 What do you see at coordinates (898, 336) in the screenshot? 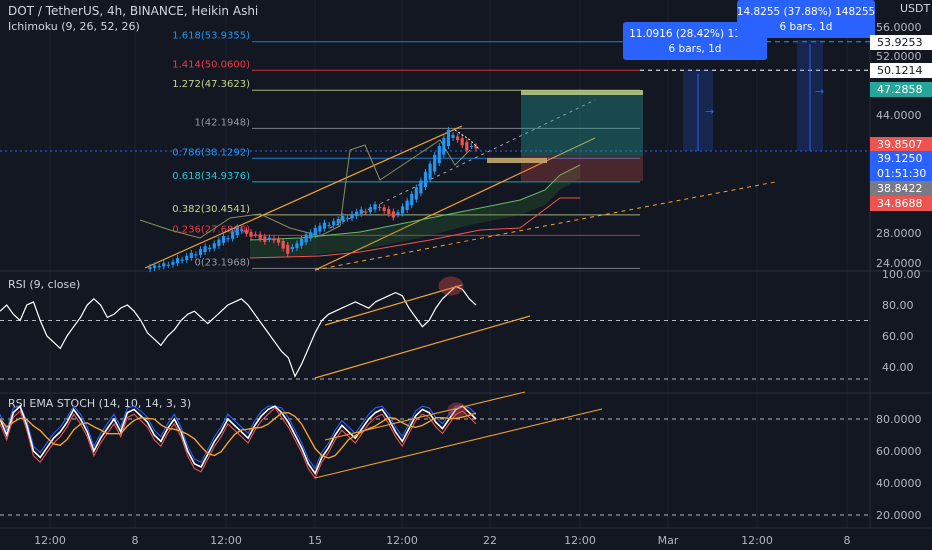
I see `rsi-tick-2: 60.00` at bounding box center [898, 336].